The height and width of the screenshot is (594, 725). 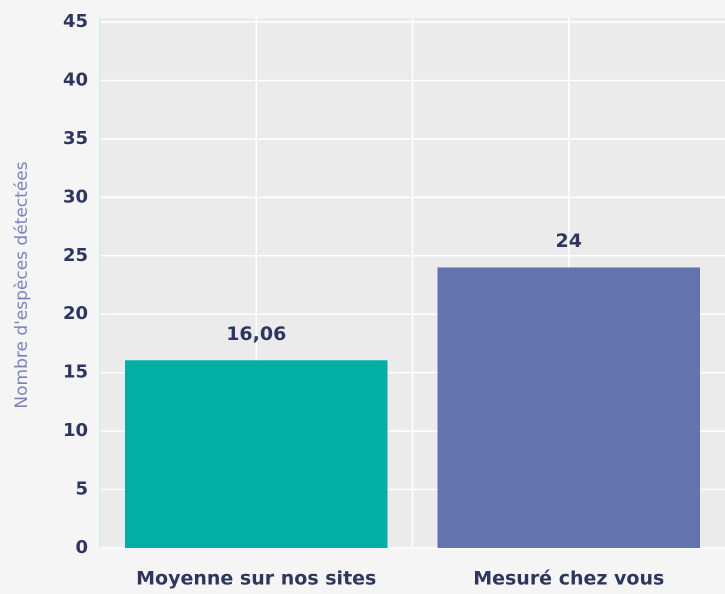 I want to click on y-tick-label: 0, so click(x=81, y=547).